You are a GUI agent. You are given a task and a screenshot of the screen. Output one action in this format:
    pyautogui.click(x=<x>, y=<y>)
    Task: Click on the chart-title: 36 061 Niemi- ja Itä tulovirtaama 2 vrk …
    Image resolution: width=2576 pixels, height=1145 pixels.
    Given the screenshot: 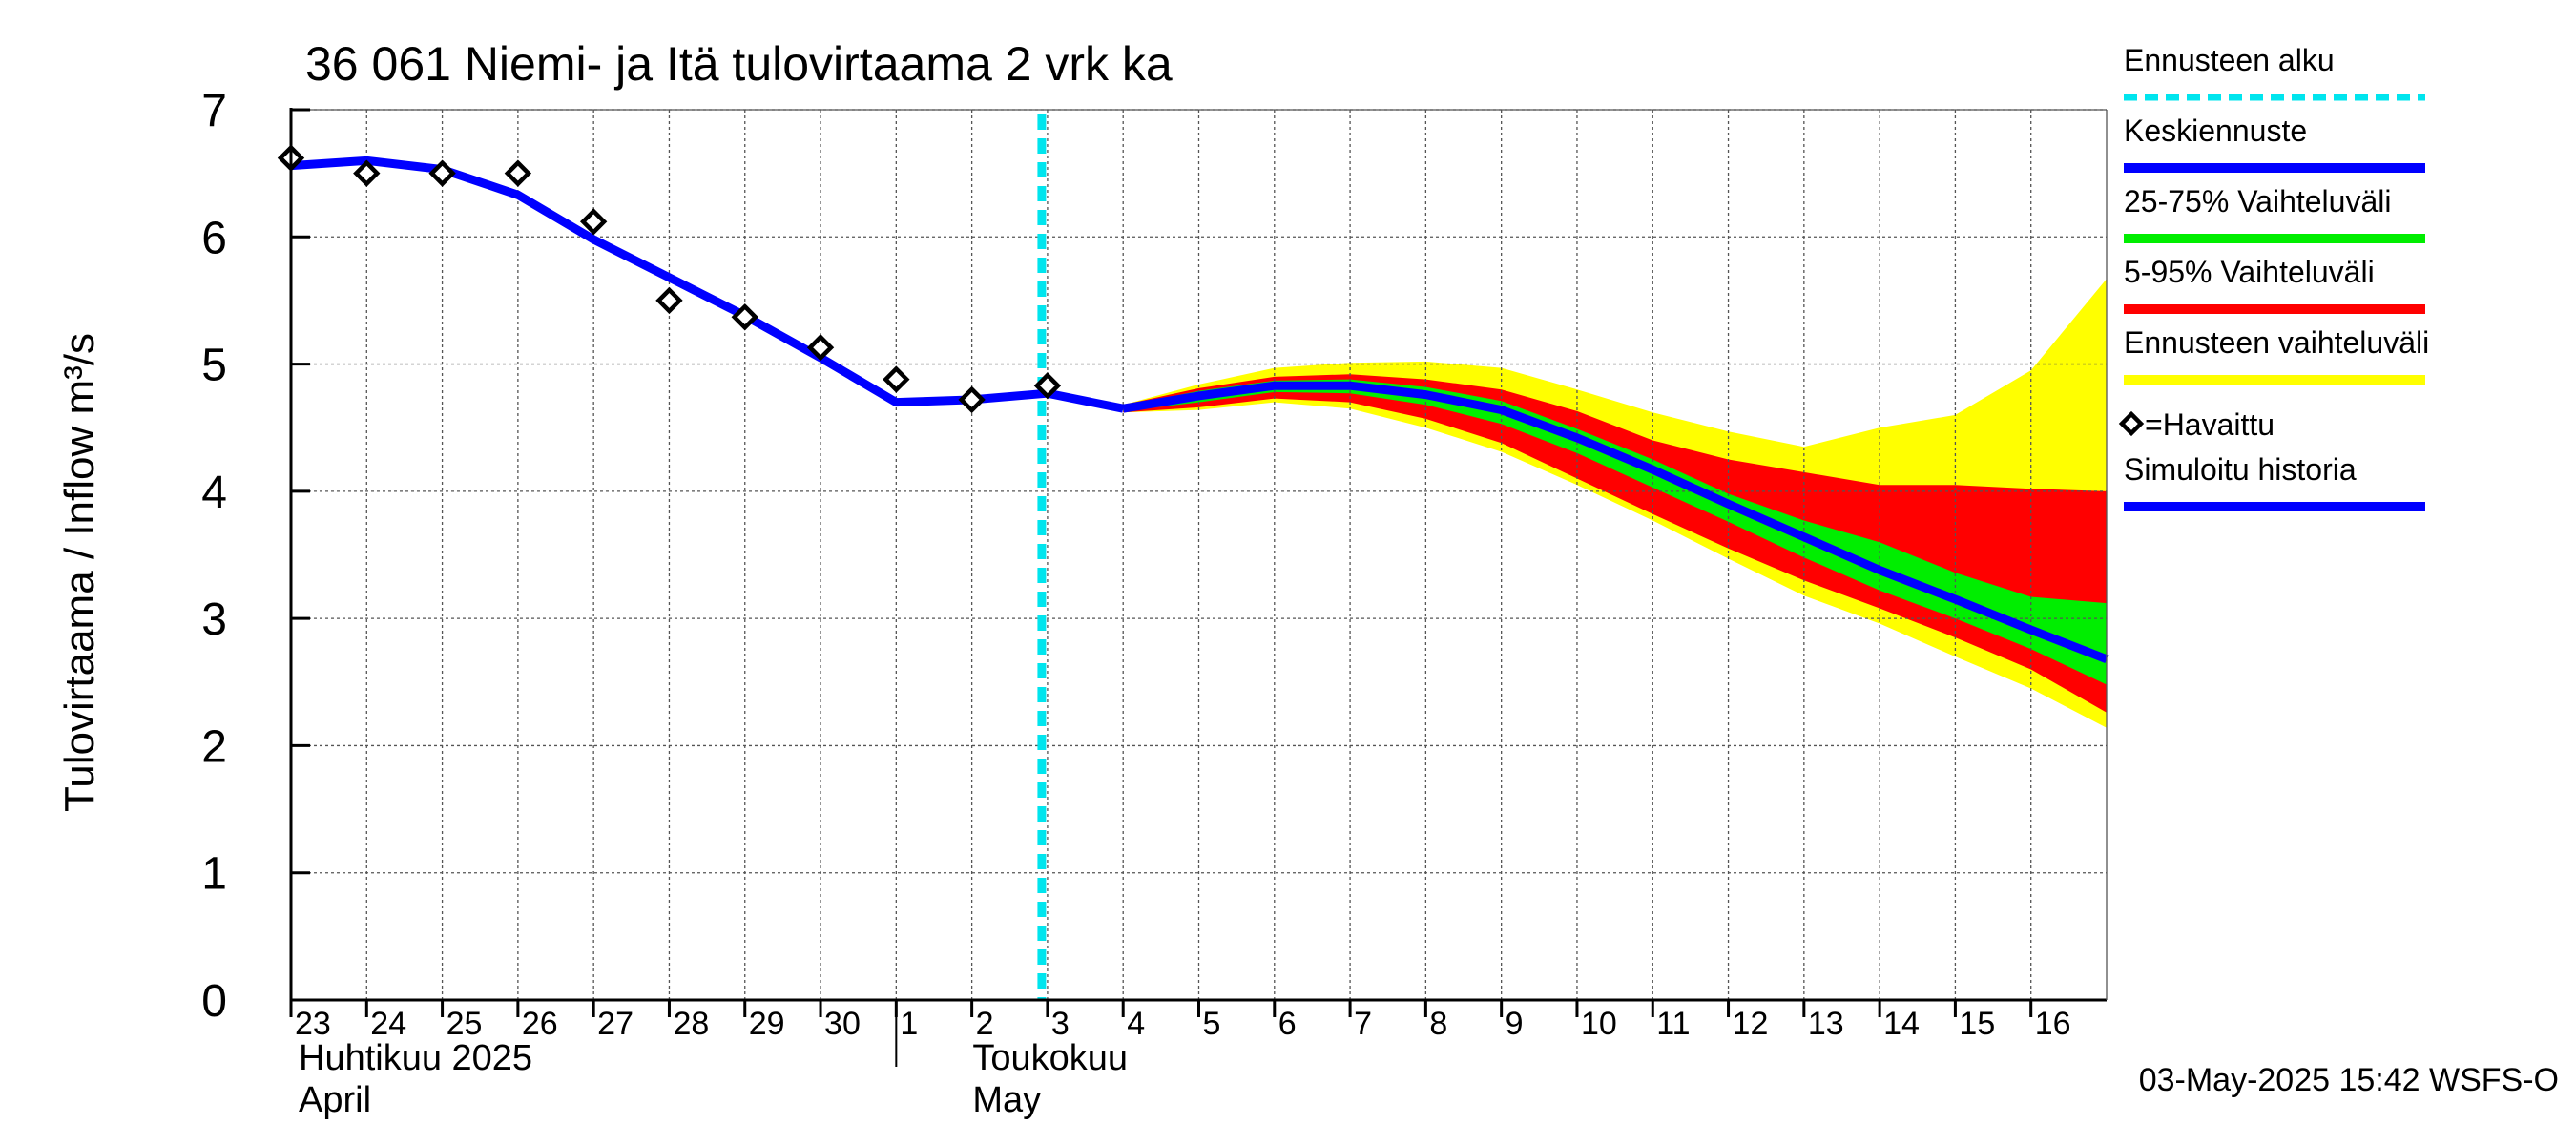 What is the action you would take?
    pyautogui.click(x=739, y=64)
    